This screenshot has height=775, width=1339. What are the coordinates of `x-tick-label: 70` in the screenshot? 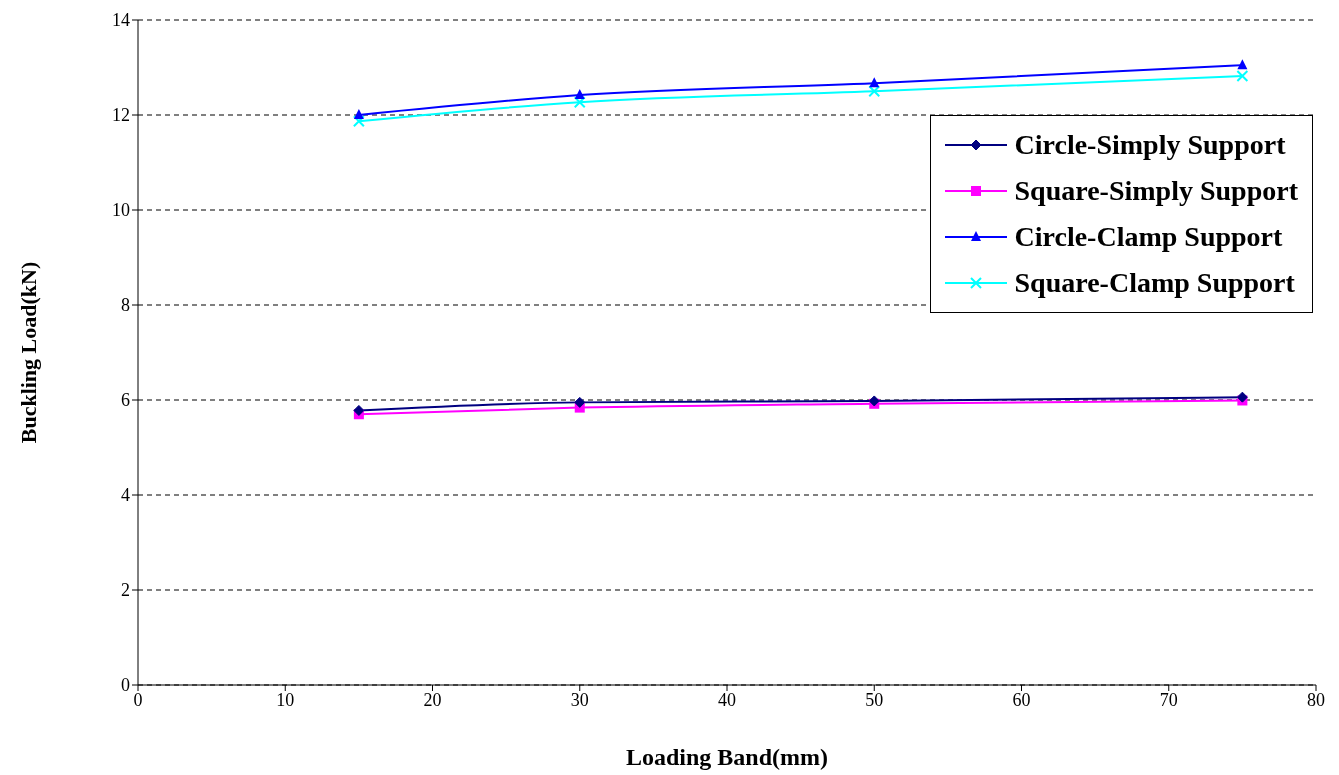 It's located at (1168, 699).